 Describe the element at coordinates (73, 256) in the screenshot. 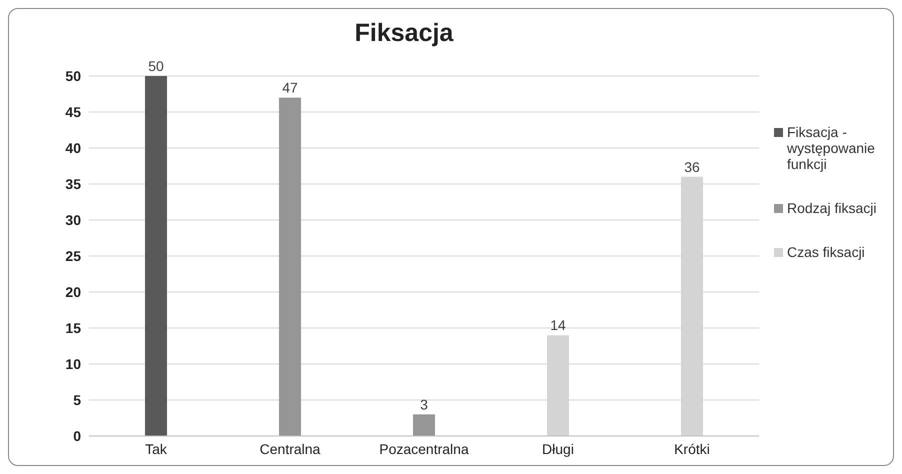

I see `y-tick-label: 25` at that location.